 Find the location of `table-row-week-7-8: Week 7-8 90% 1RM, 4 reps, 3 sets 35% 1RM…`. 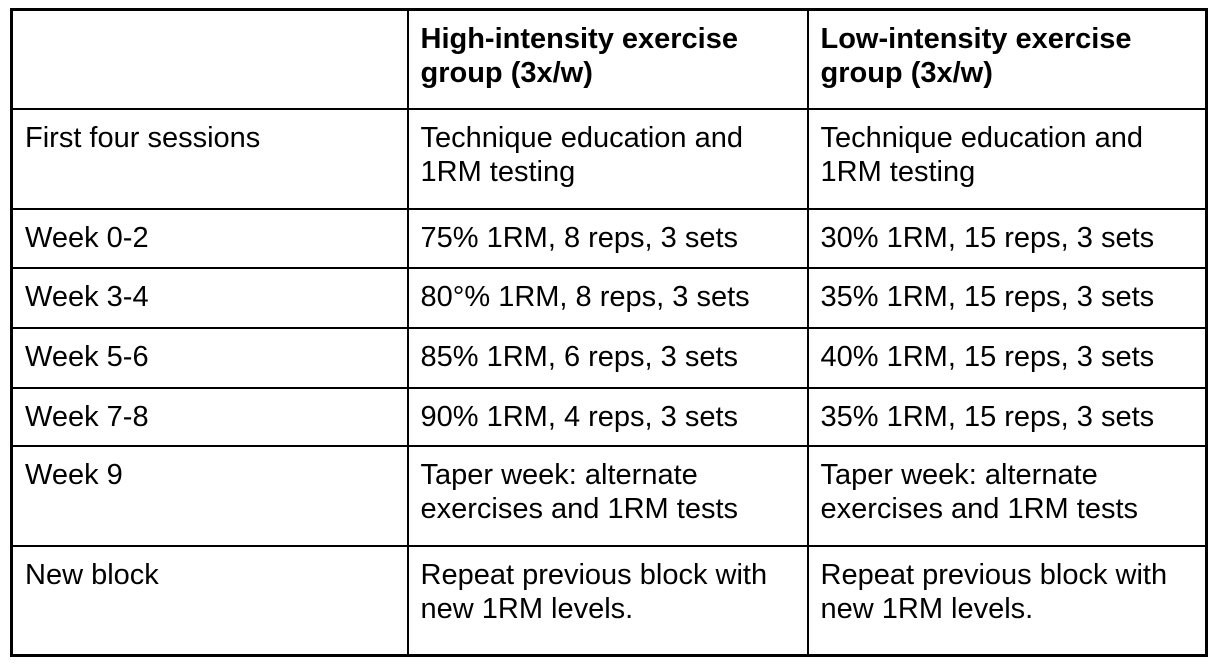

table-row-week-7-8: Week 7-8 90% 1RM, 4 reps, 3 sets 35% 1RM… is located at coordinates (609, 416).